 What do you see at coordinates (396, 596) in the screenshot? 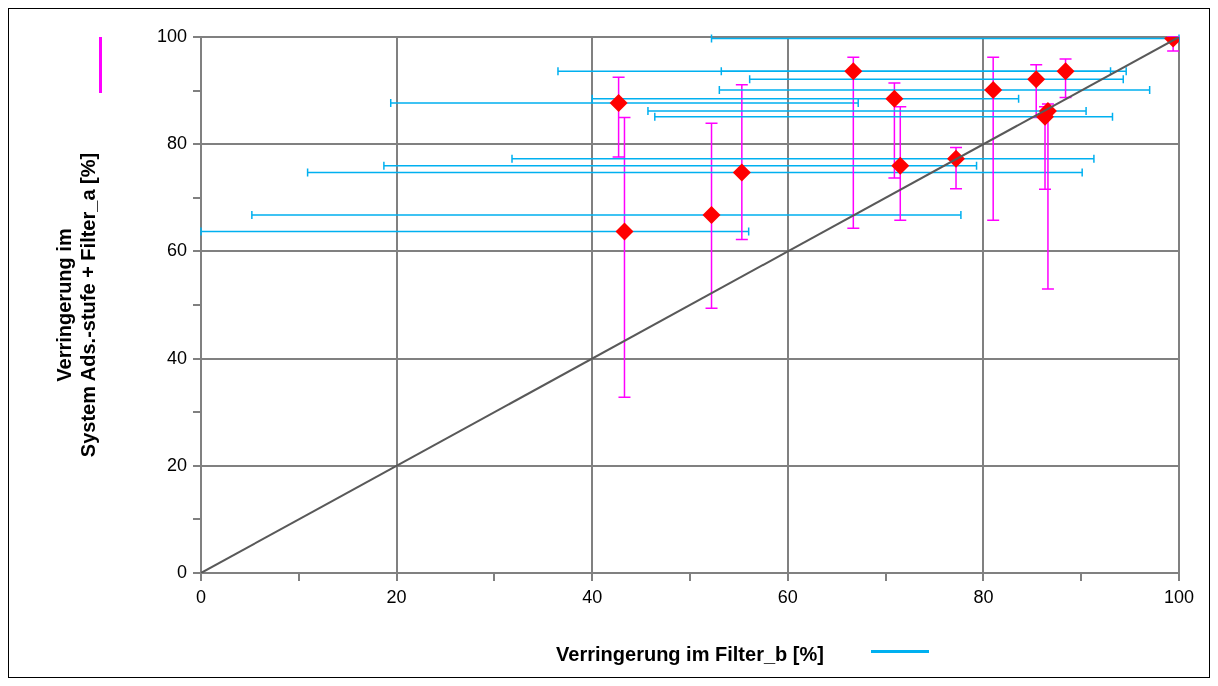
I see `x-tick-label: 20` at bounding box center [396, 596].